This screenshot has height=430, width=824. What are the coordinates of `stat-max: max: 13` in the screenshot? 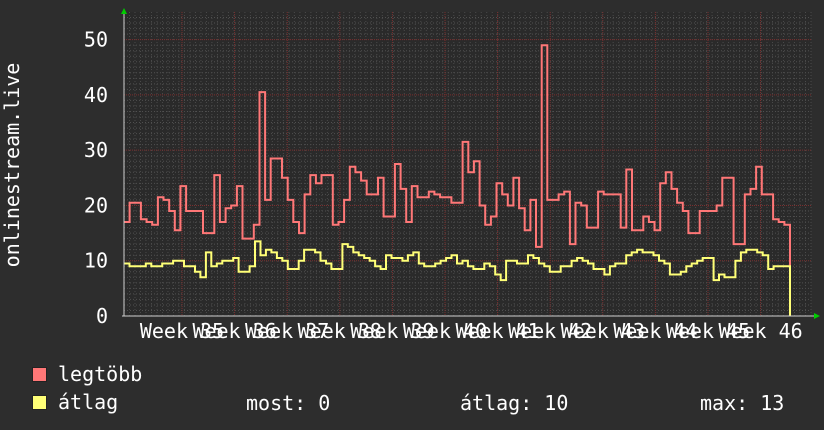 It's located at (742, 403).